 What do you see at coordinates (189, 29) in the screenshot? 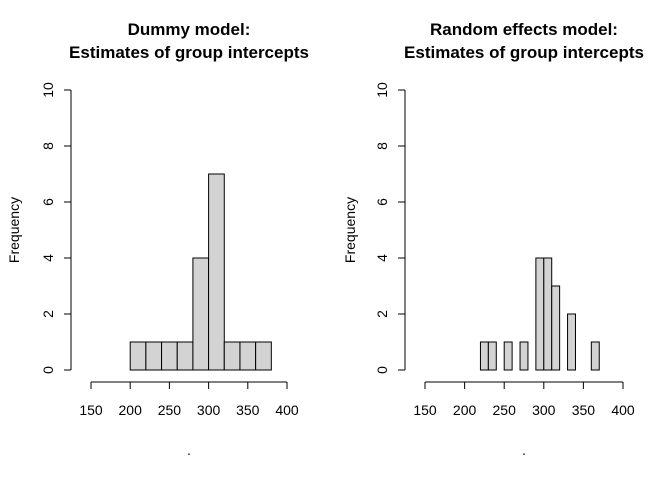
I see `chart-title-line-1: Dummy model:` at bounding box center [189, 29].